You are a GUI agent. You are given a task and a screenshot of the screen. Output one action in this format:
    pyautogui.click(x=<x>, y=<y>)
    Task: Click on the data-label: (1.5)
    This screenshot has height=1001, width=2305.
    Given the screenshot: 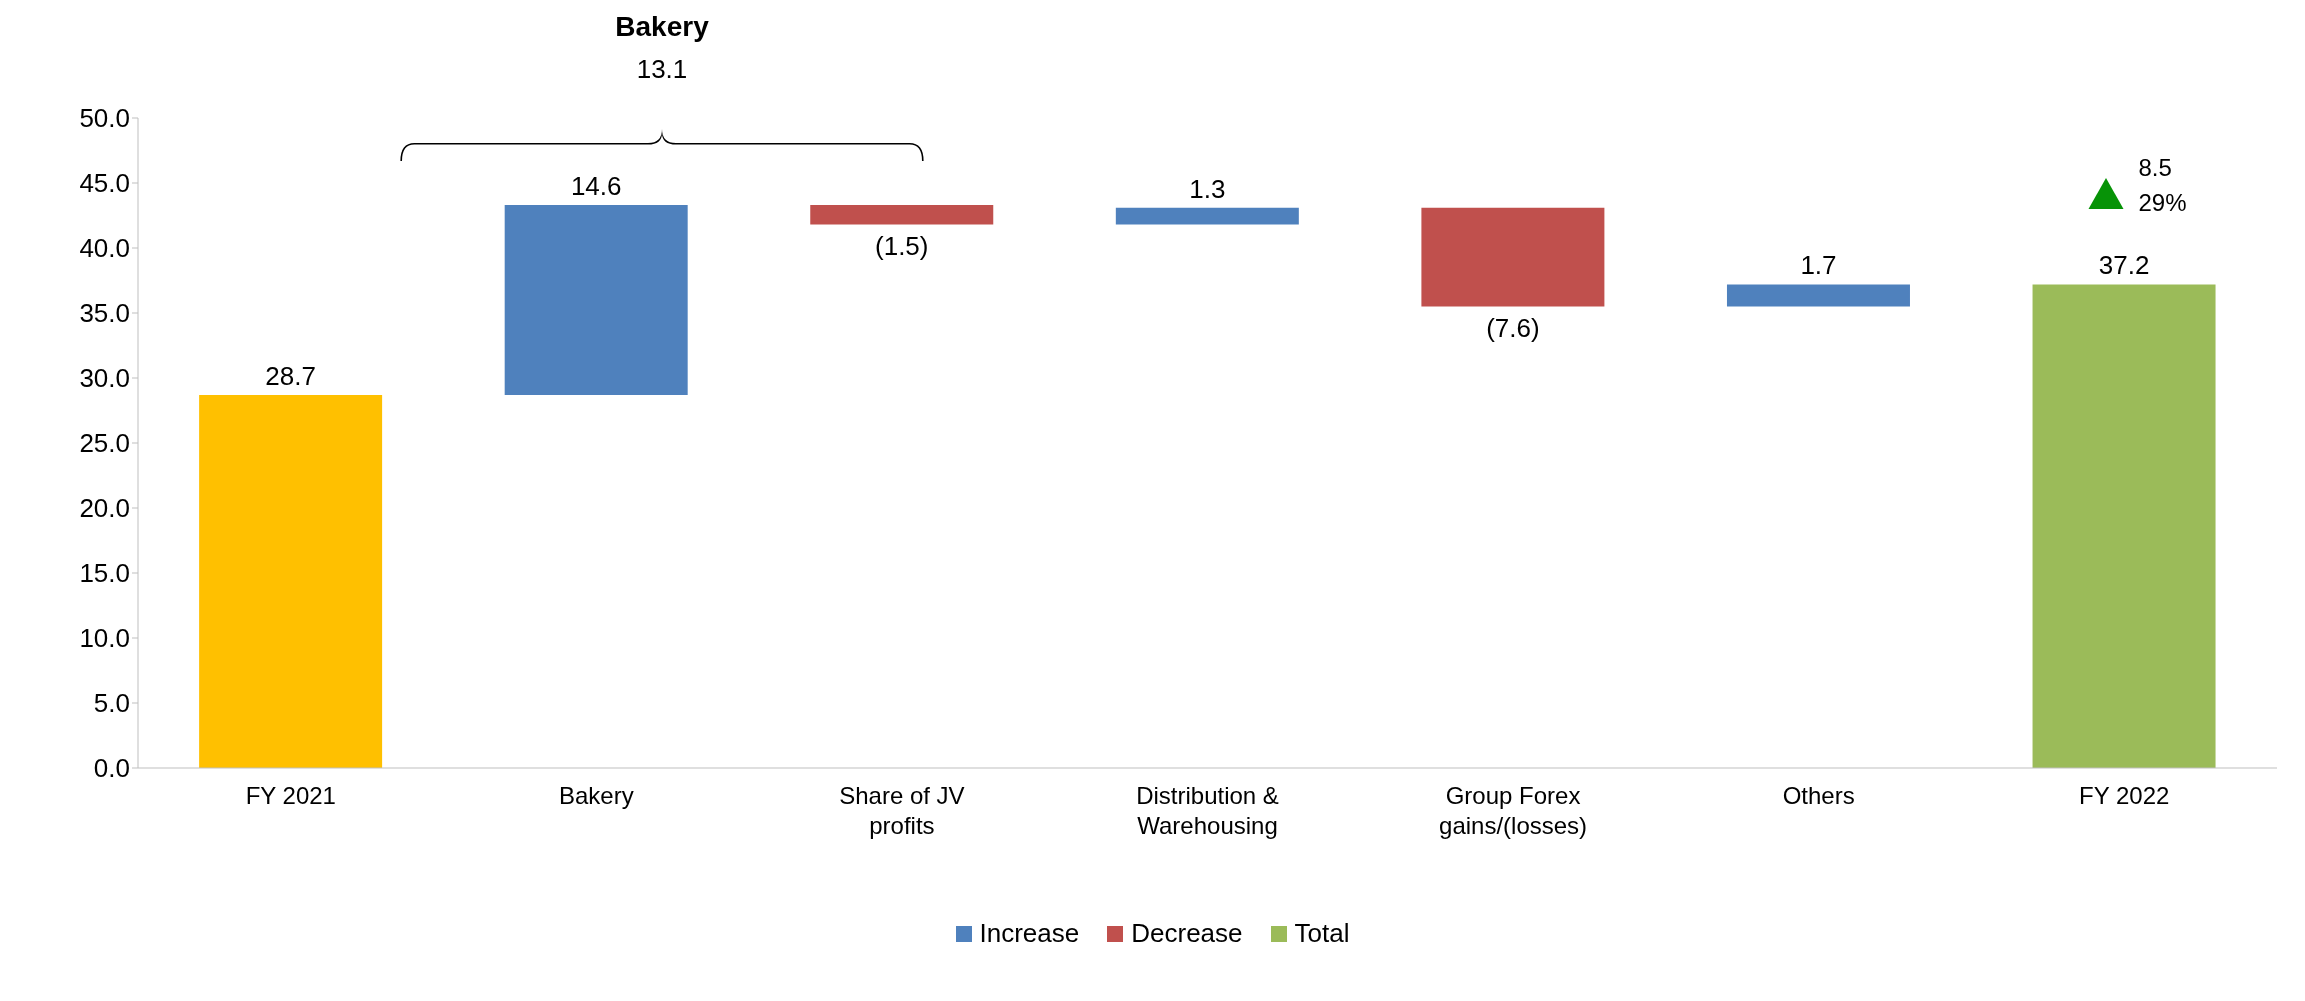 What is the action you would take?
    pyautogui.click(x=902, y=245)
    